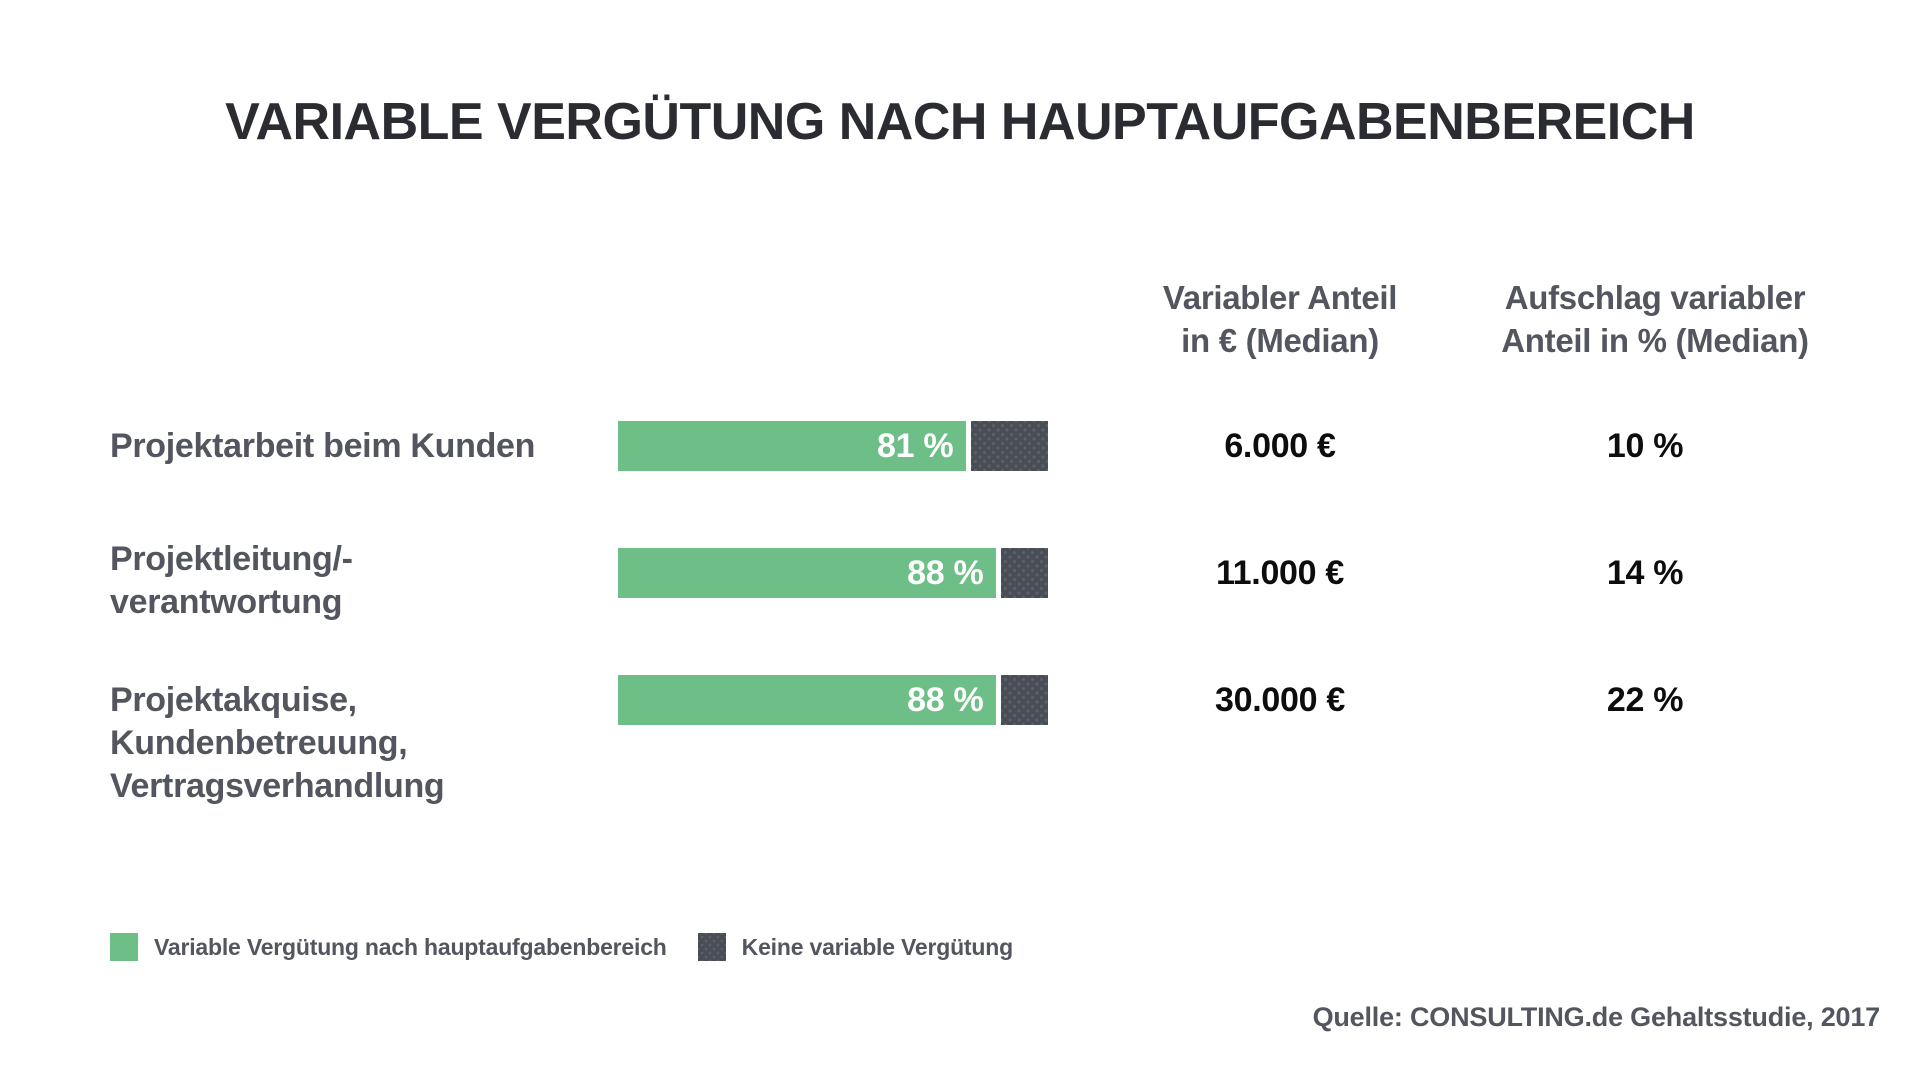 This screenshot has width=1920, height=1080. I want to click on value-percent-projektleitung: 14 %, so click(1645, 573).